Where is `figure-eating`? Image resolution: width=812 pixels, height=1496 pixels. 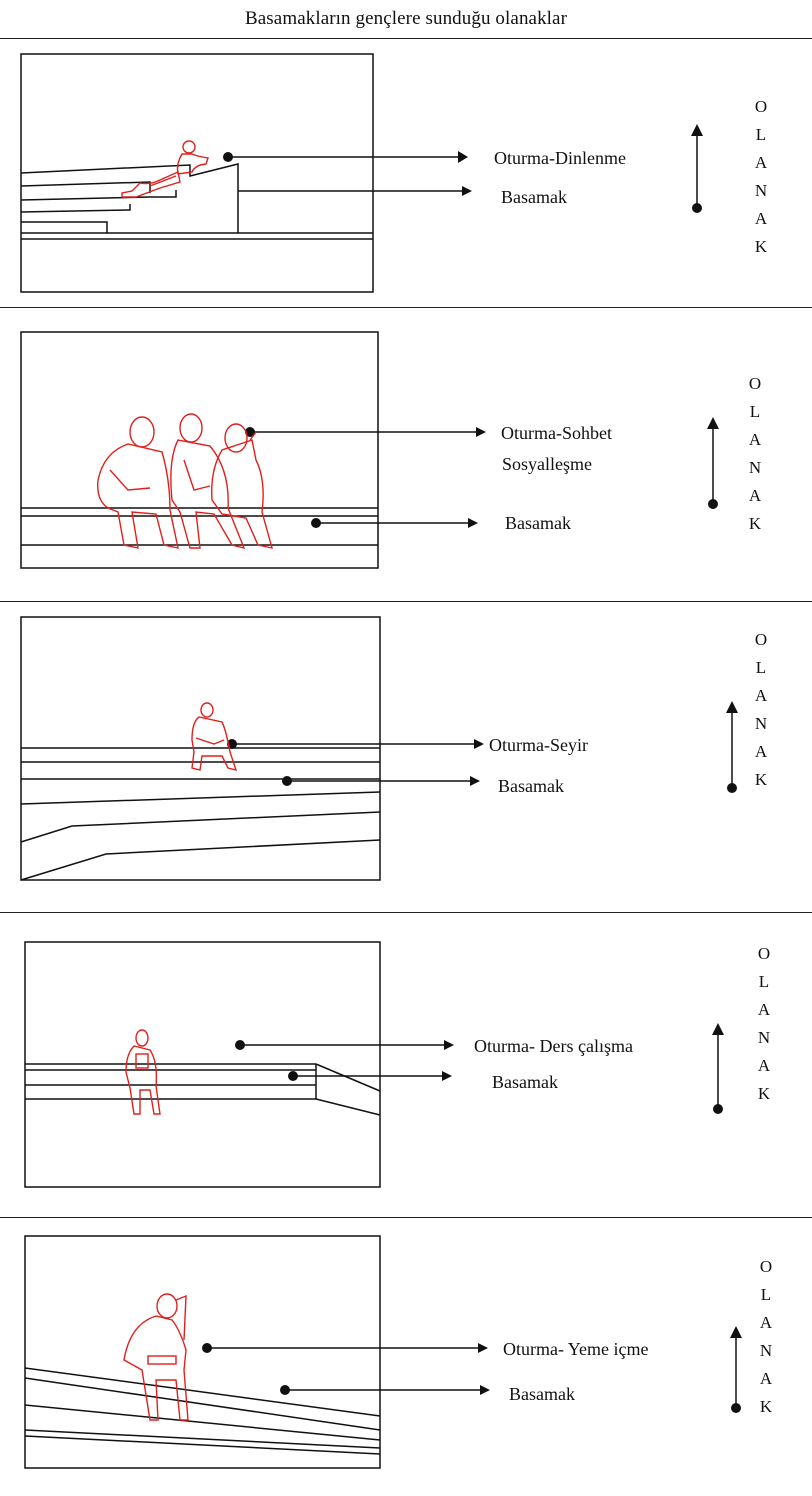
figure-eating is located at coordinates (156, 1357).